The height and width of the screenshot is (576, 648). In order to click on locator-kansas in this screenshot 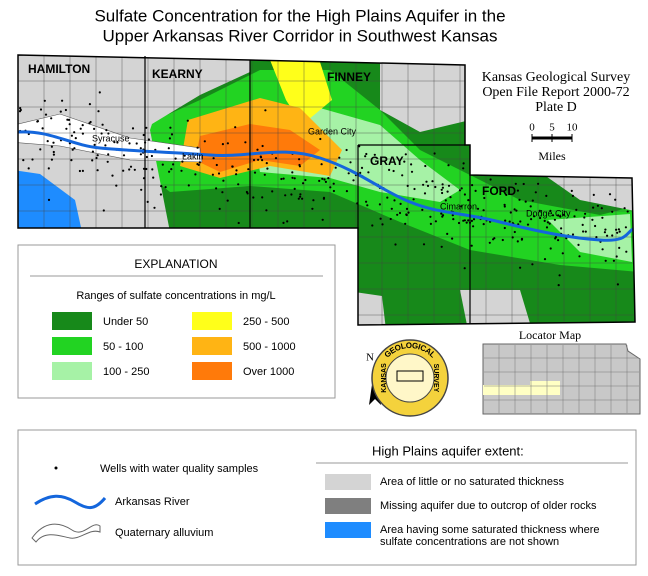, I will do `click(561, 379)`.